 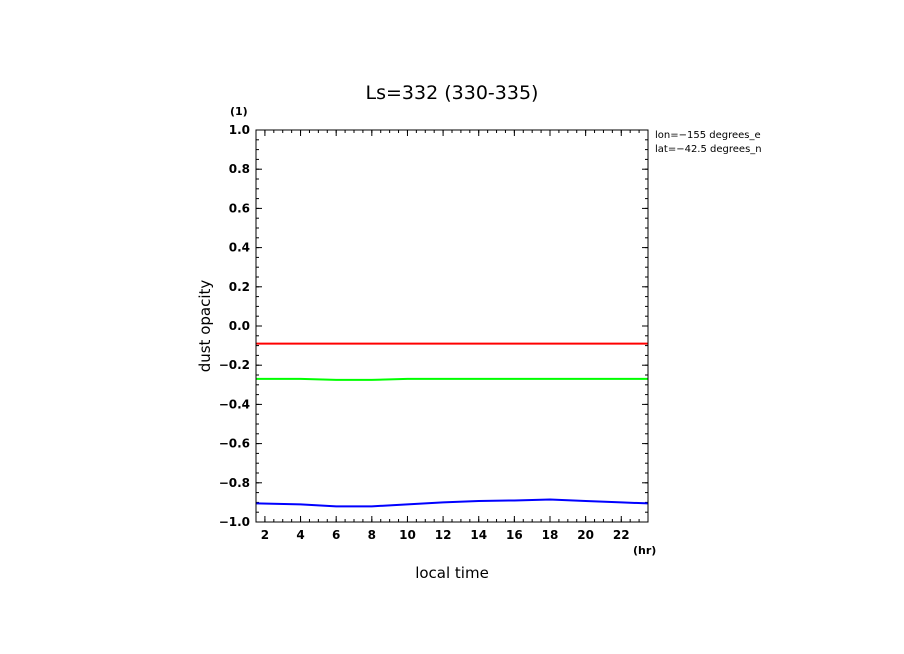 I want to click on y-tick-label: 1.0, so click(x=239, y=130).